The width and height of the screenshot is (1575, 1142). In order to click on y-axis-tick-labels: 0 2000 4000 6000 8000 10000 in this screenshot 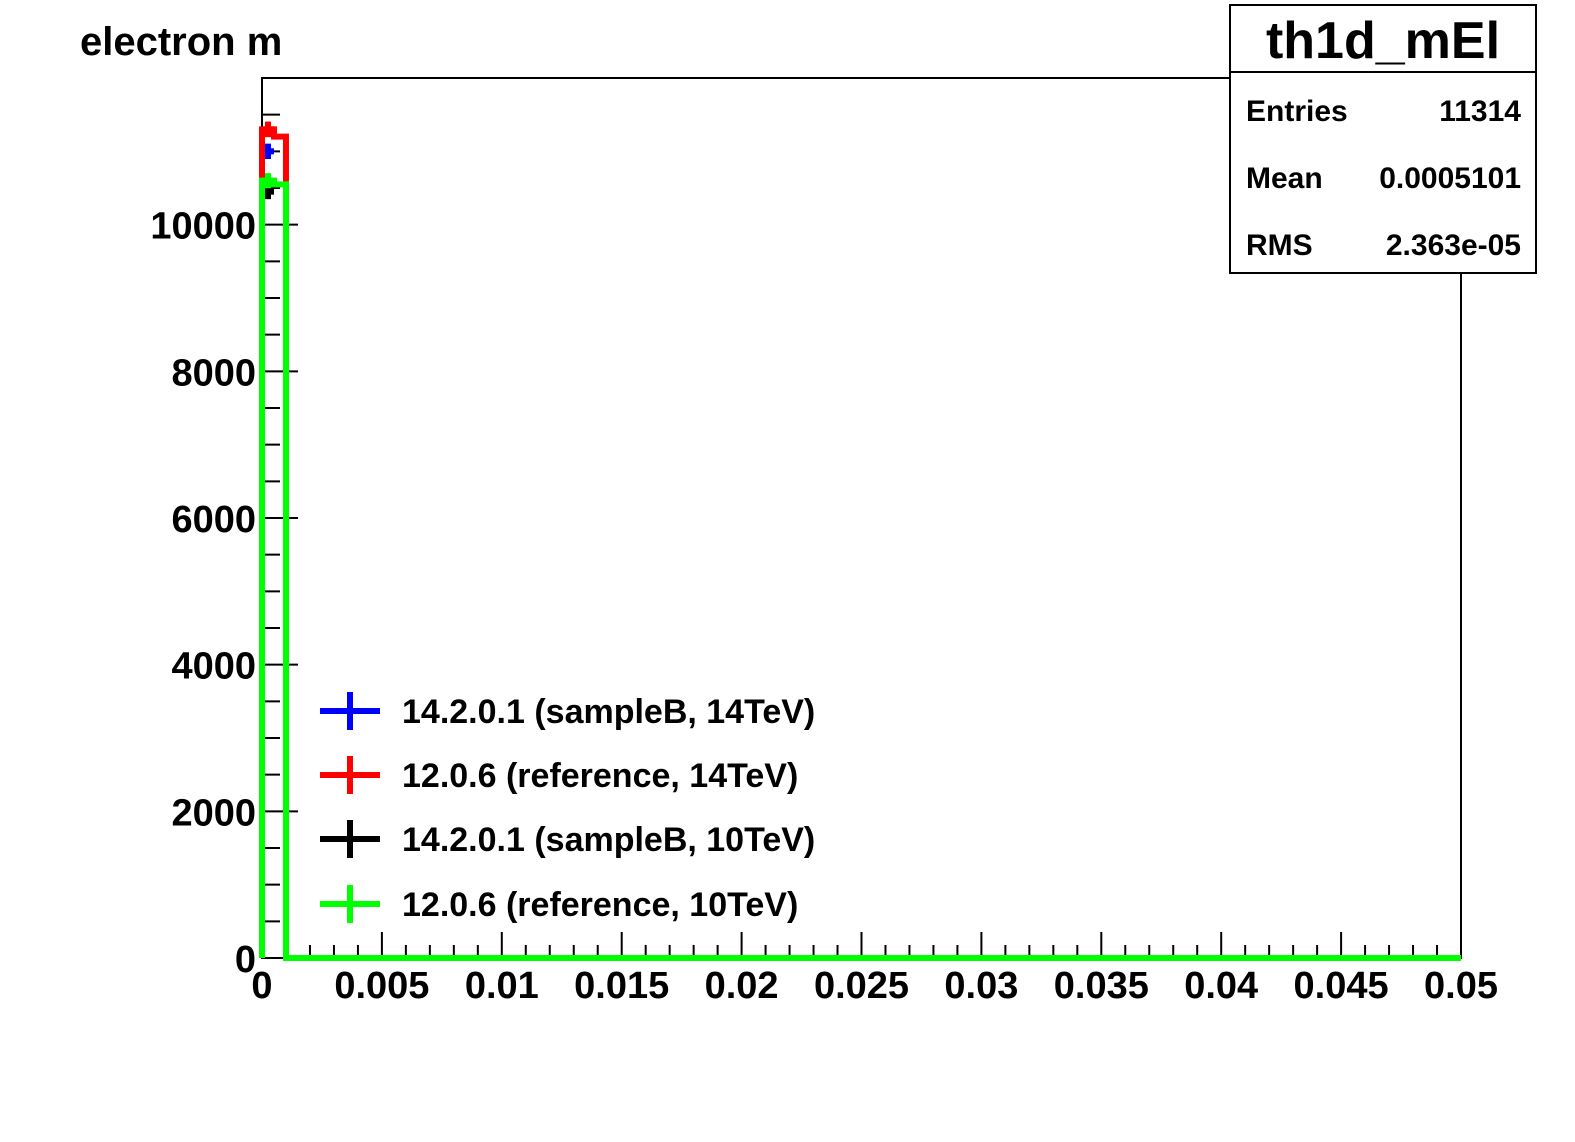, I will do `click(203, 593)`.